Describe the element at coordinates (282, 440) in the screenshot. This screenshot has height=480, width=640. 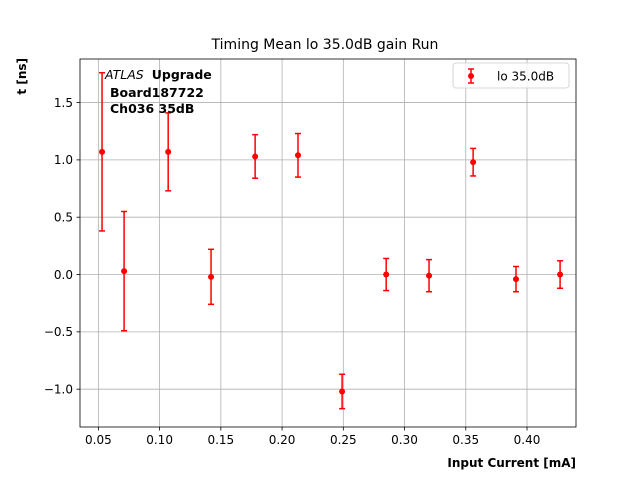
I see `x-tick-label: 0.20` at that location.